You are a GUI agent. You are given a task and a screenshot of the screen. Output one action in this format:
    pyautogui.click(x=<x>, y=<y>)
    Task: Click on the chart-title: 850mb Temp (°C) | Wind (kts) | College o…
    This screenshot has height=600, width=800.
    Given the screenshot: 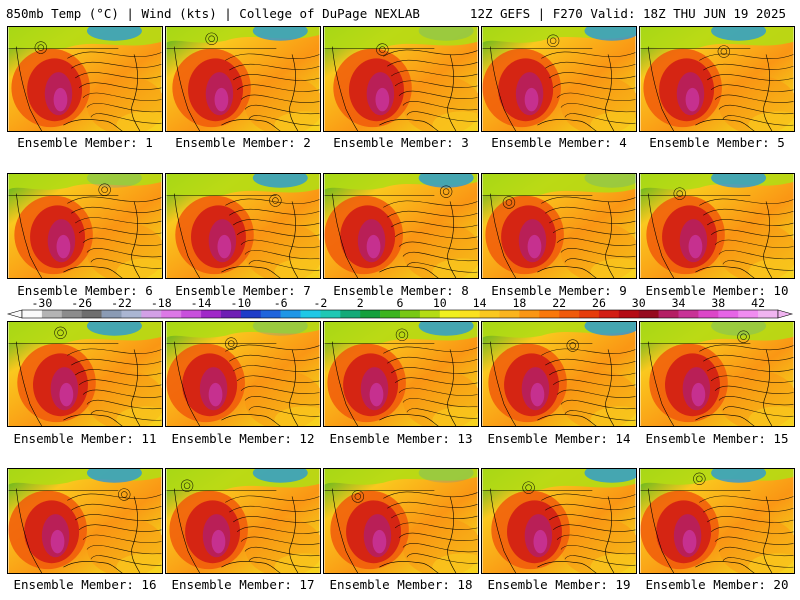 What is the action you would take?
    pyautogui.click(x=213, y=13)
    